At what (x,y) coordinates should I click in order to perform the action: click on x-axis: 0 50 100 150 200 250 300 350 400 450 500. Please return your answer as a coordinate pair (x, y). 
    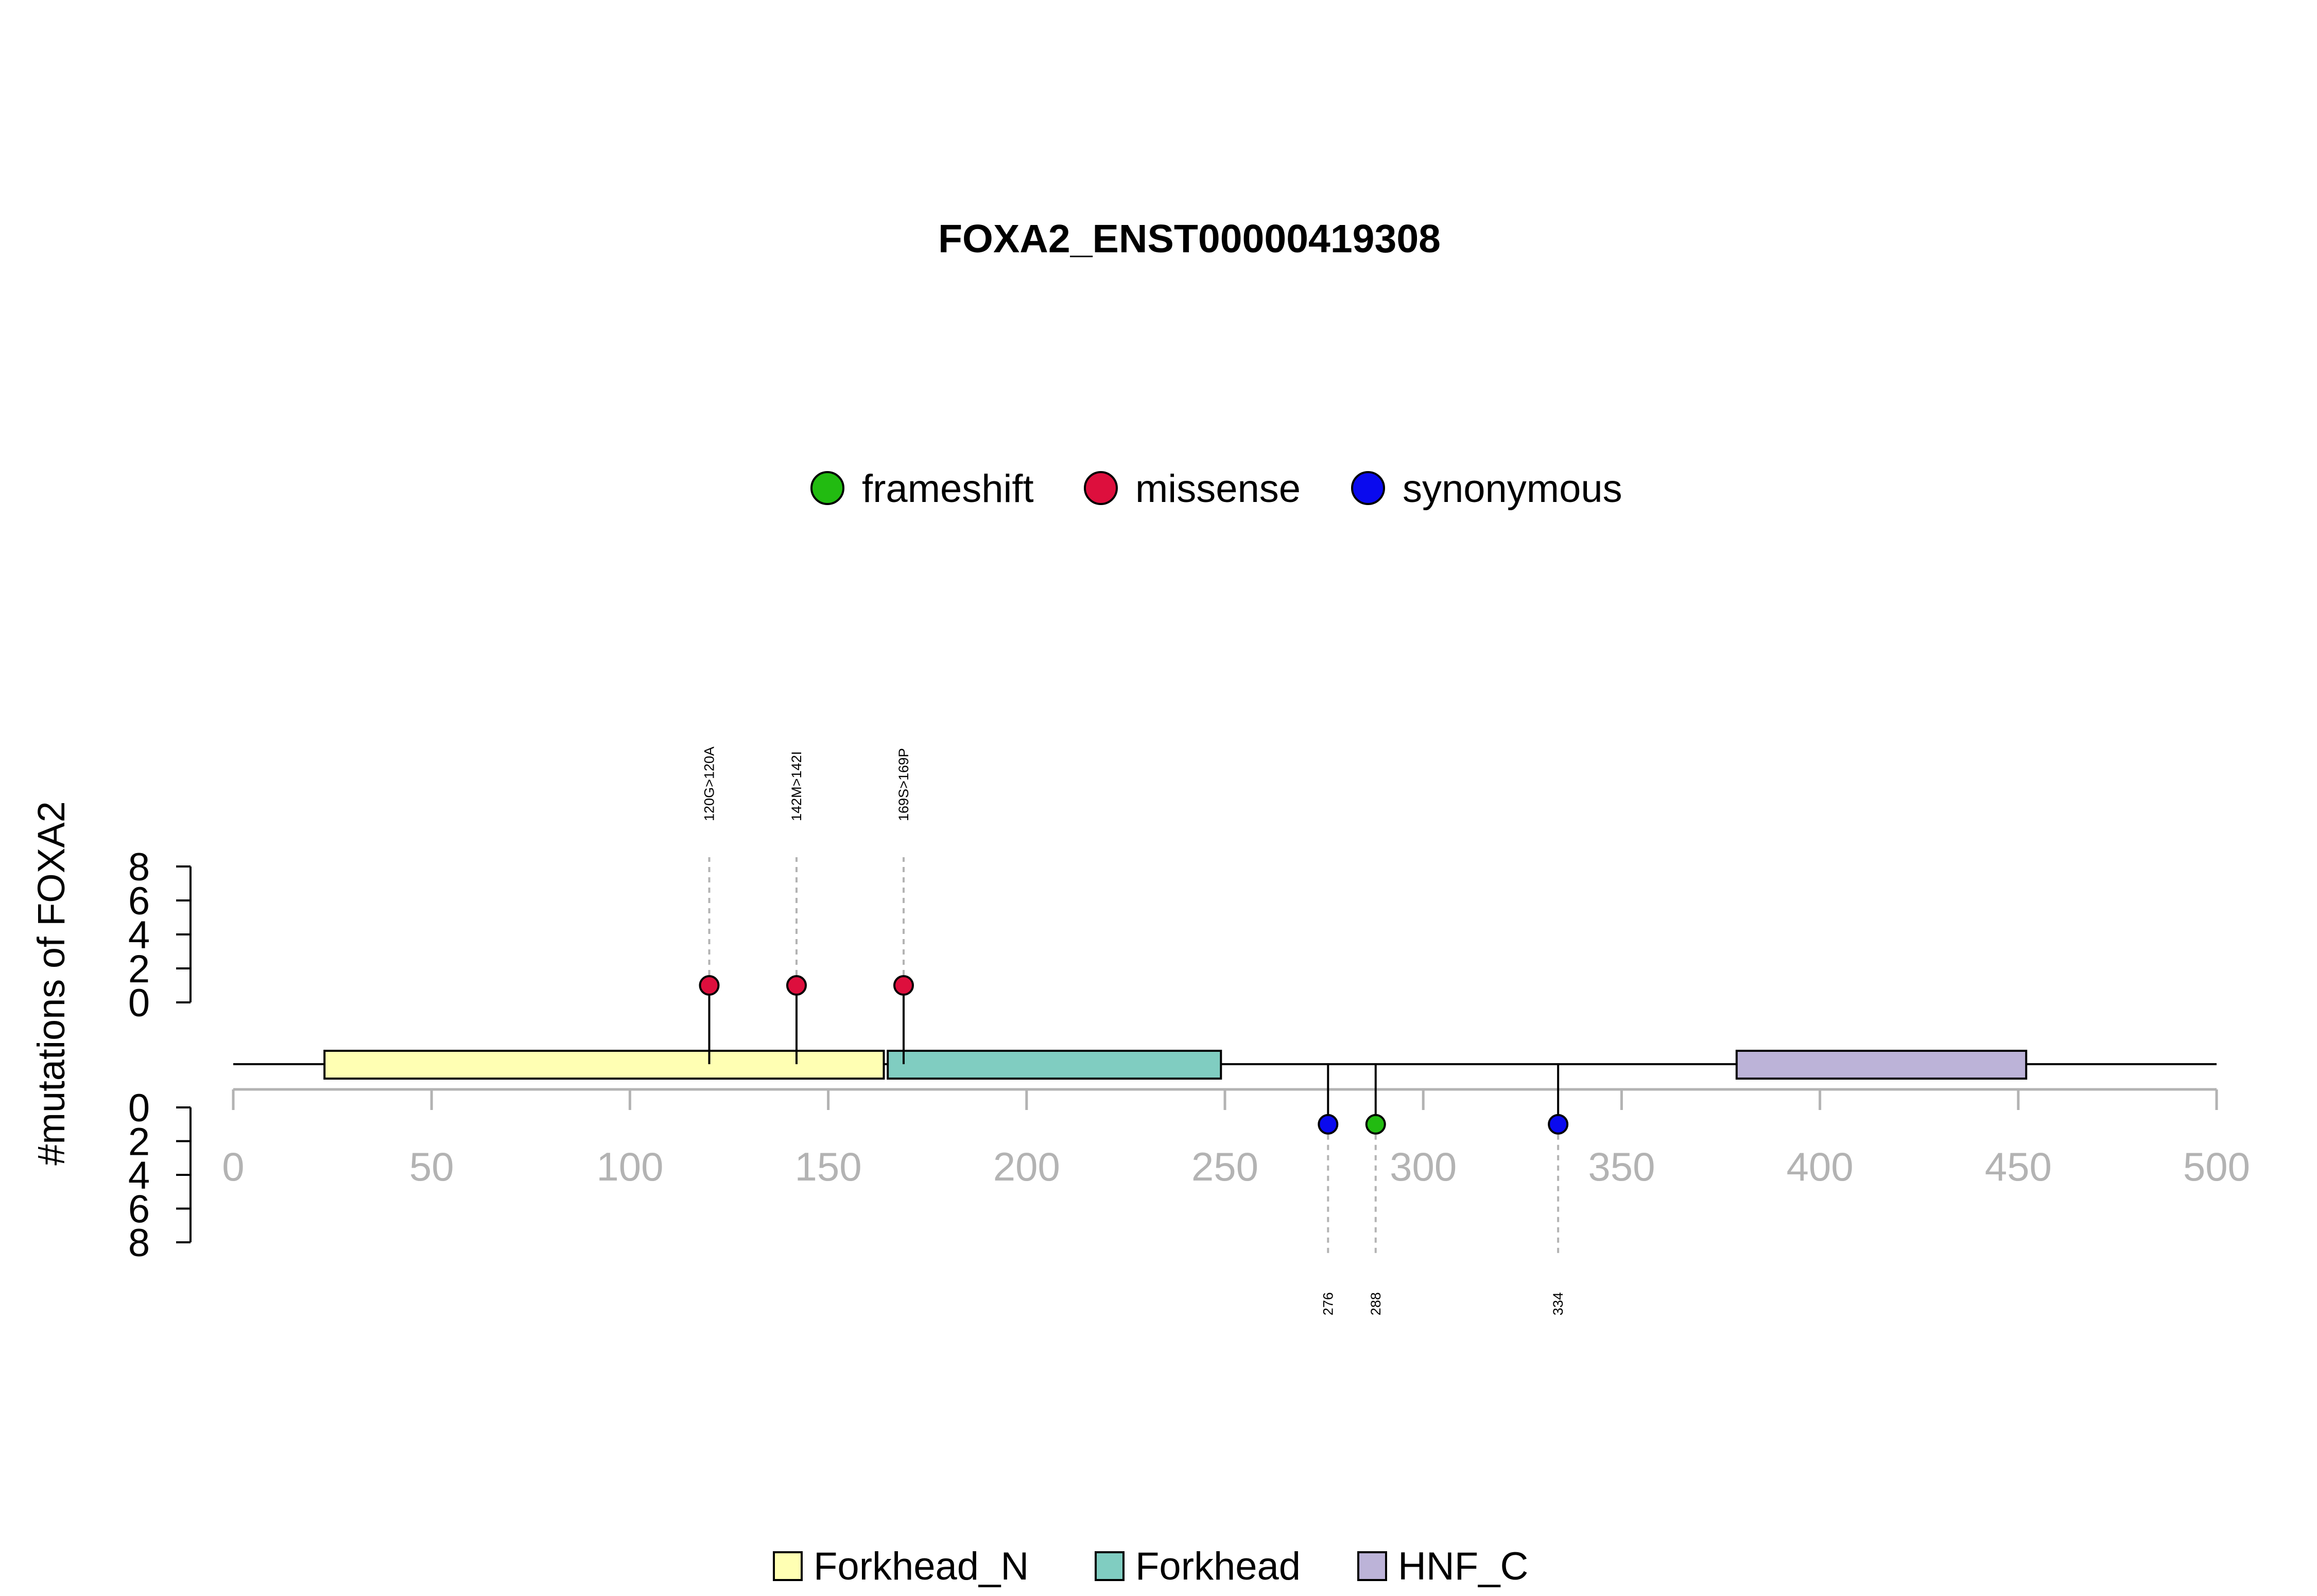
    Looking at the image, I should click on (1236, 1139).